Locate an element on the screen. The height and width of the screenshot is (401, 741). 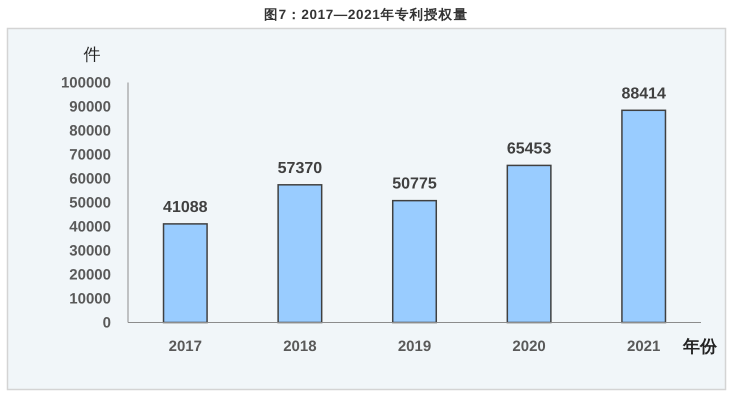
title: 图7：2017—2021年专利授权量 is located at coordinates (366, 14).